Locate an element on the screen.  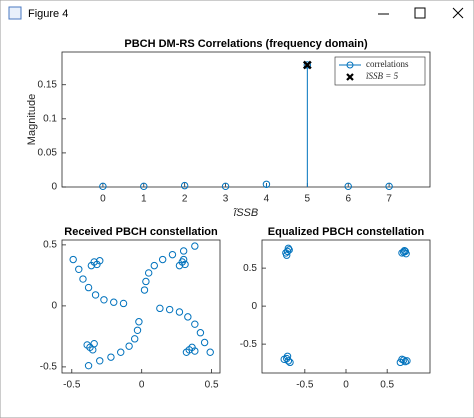
x-tick-label: 7 is located at coordinates (389, 199).